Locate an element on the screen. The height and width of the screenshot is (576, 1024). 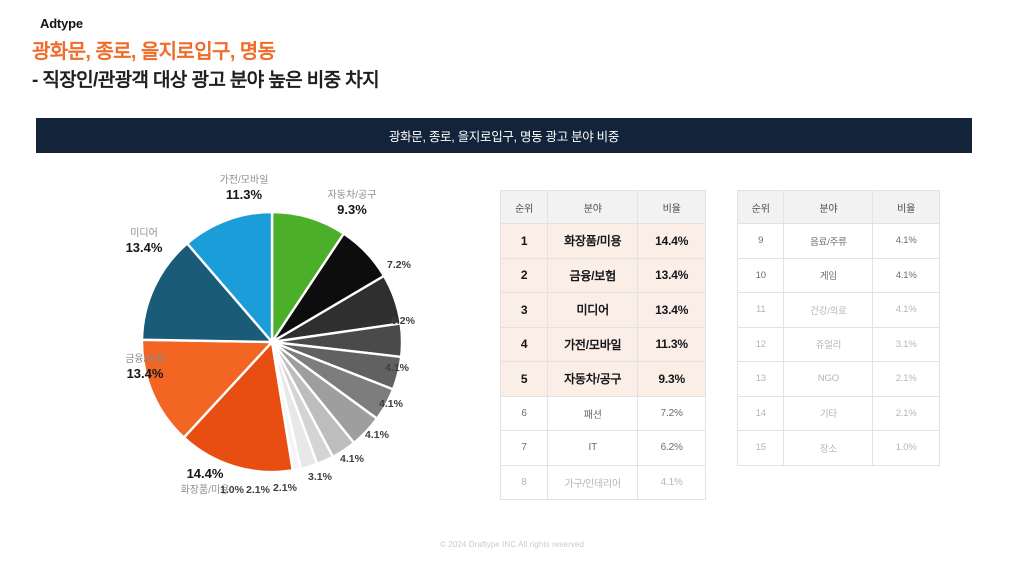
table-row: 4 가전/모바일 11.3% is located at coordinates (602, 344).